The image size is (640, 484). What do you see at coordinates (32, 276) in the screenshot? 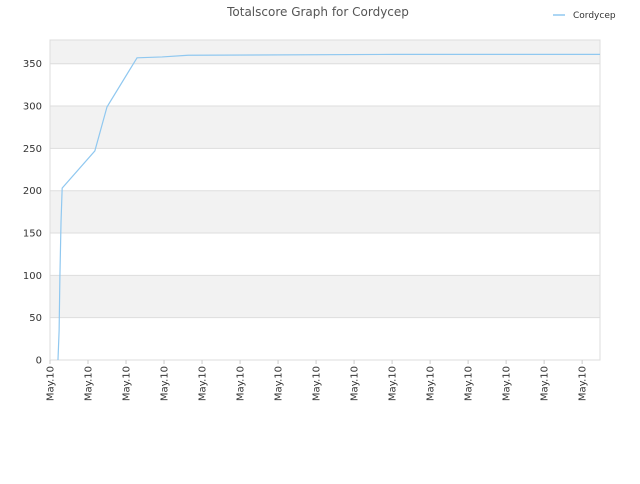
I see `y-tick-label: 100` at bounding box center [32, 276].